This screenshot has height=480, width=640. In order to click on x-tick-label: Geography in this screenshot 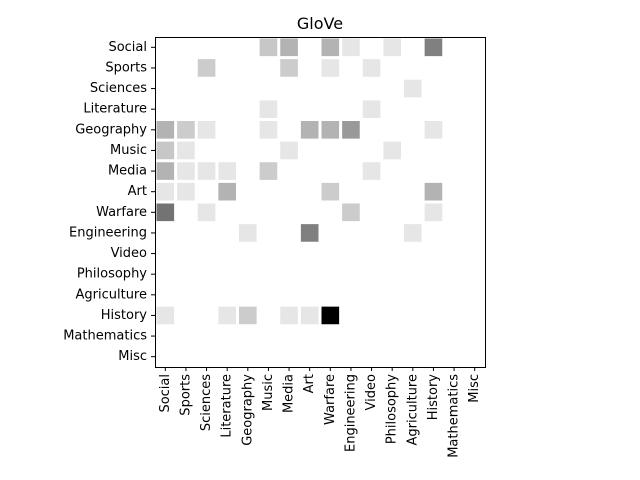, I will do `click(247, 410)`.